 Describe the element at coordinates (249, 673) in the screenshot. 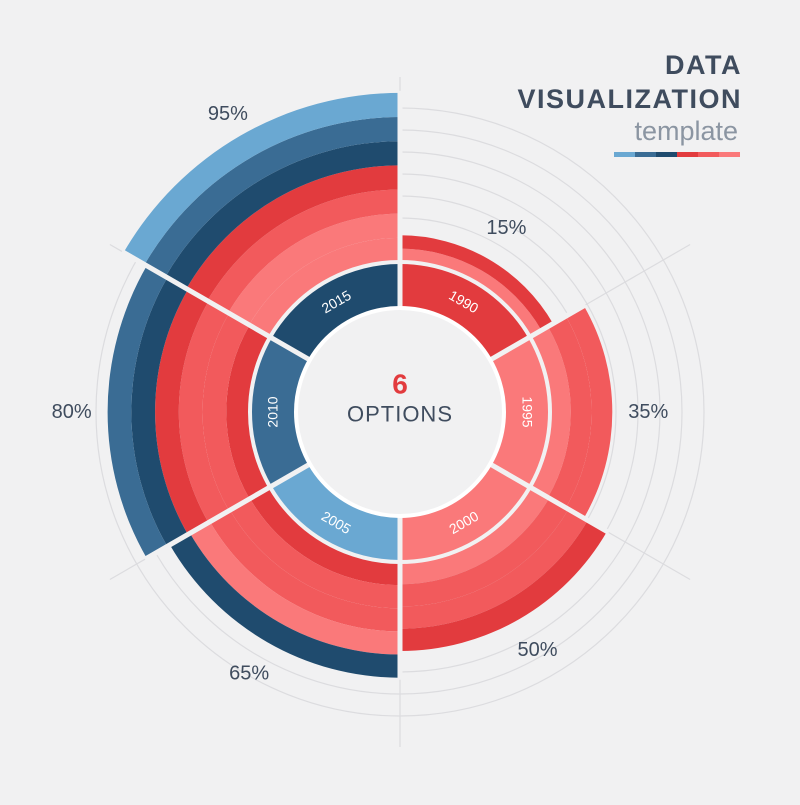

I see `value-label: 65%` at that location.